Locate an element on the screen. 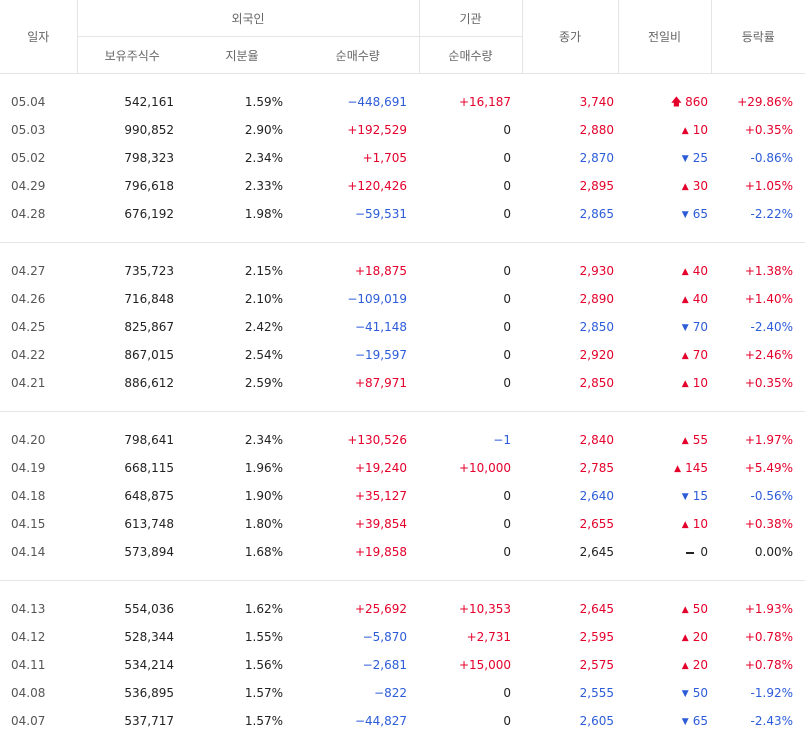 This screenshot has height=736, width=805. cell-close: 2,895 is located at coordinates (596, 186).